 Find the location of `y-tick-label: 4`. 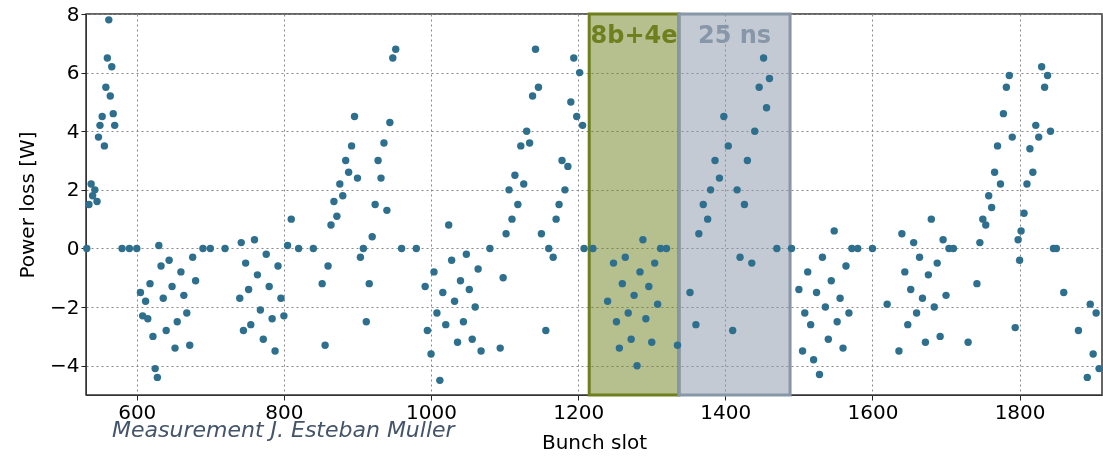

y-tick-label: 4 is located at coordinates (73, 130).